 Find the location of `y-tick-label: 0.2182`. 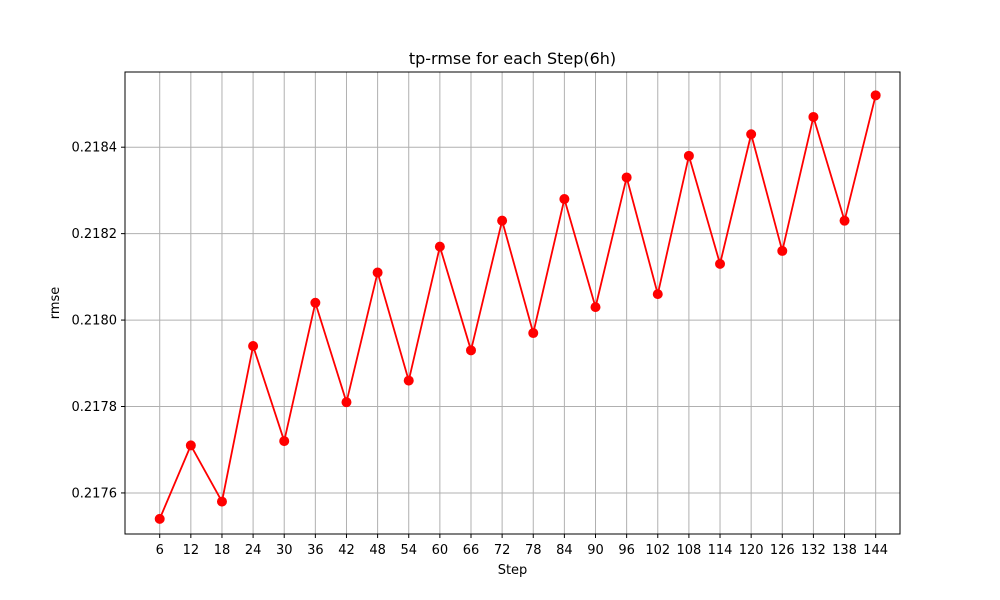

y-tick-label: 0.2182 is located at coordinates (95, 234).